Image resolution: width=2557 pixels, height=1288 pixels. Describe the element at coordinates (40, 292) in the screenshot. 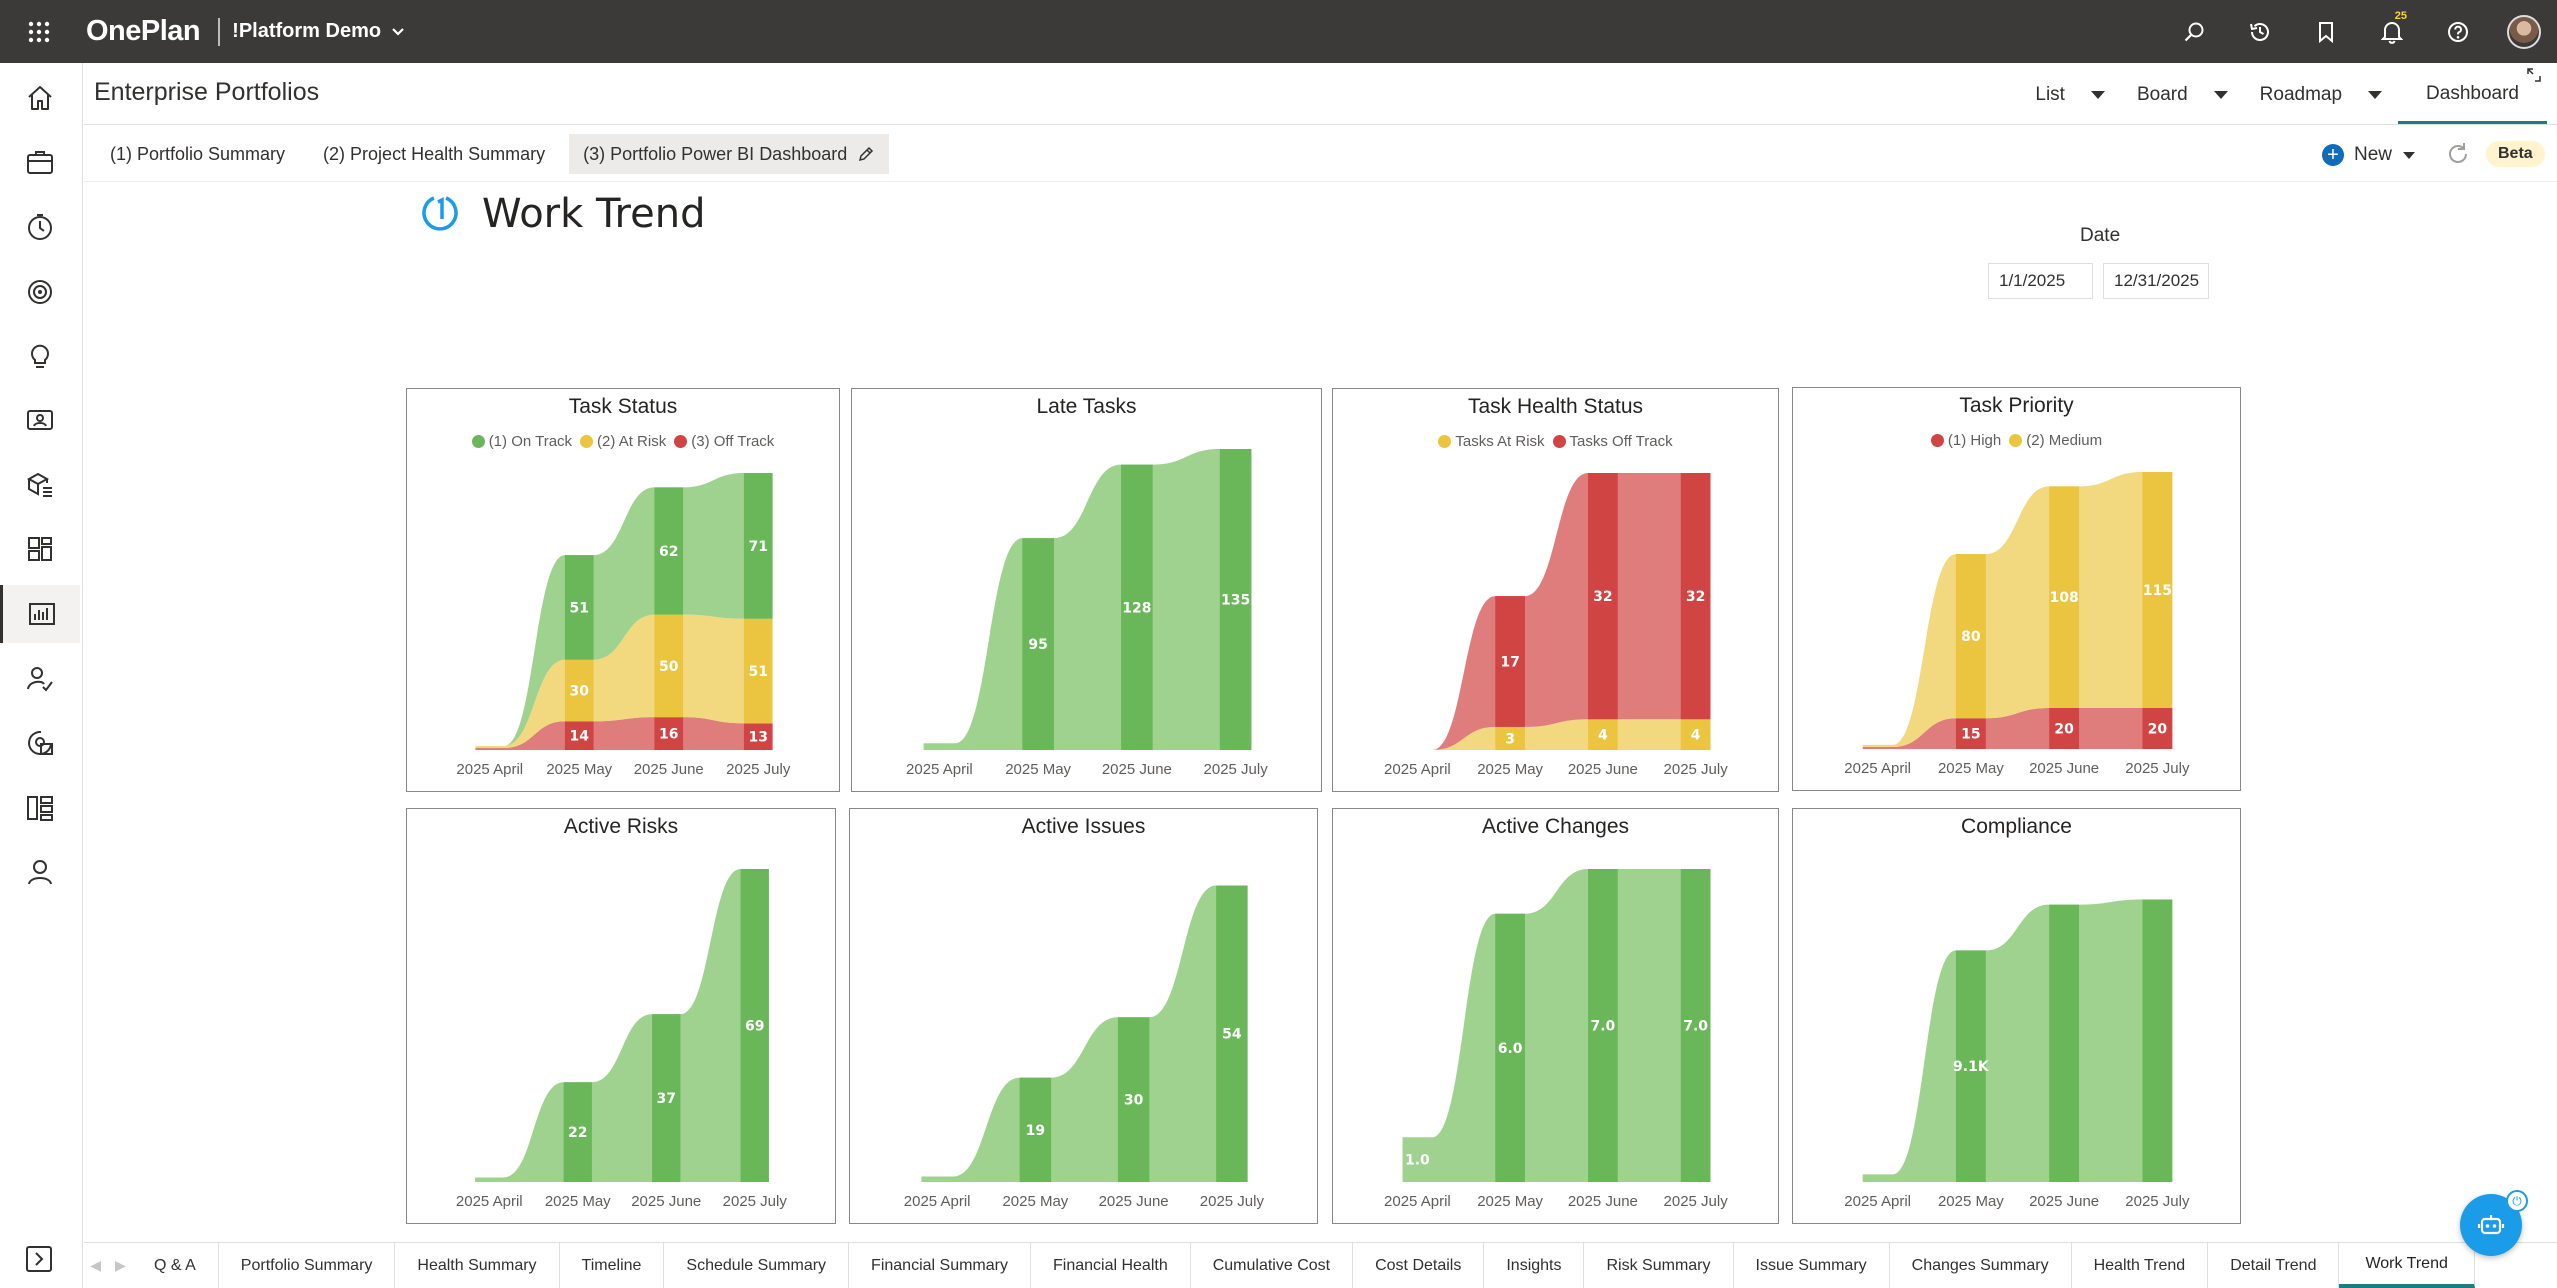

I see `target-icon` at that location.